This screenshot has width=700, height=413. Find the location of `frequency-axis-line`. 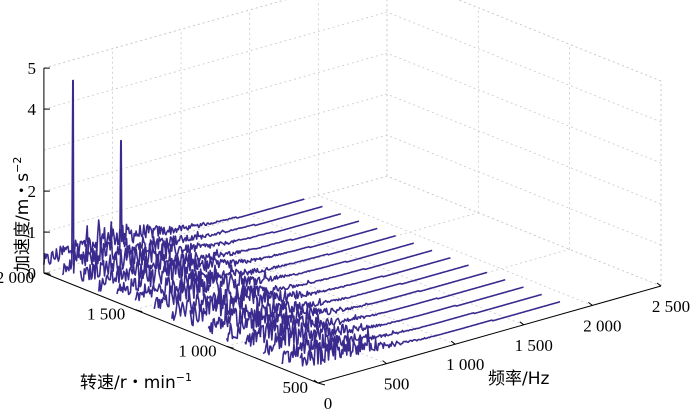

frequency-axis-line is located at coordinates (489, 334).